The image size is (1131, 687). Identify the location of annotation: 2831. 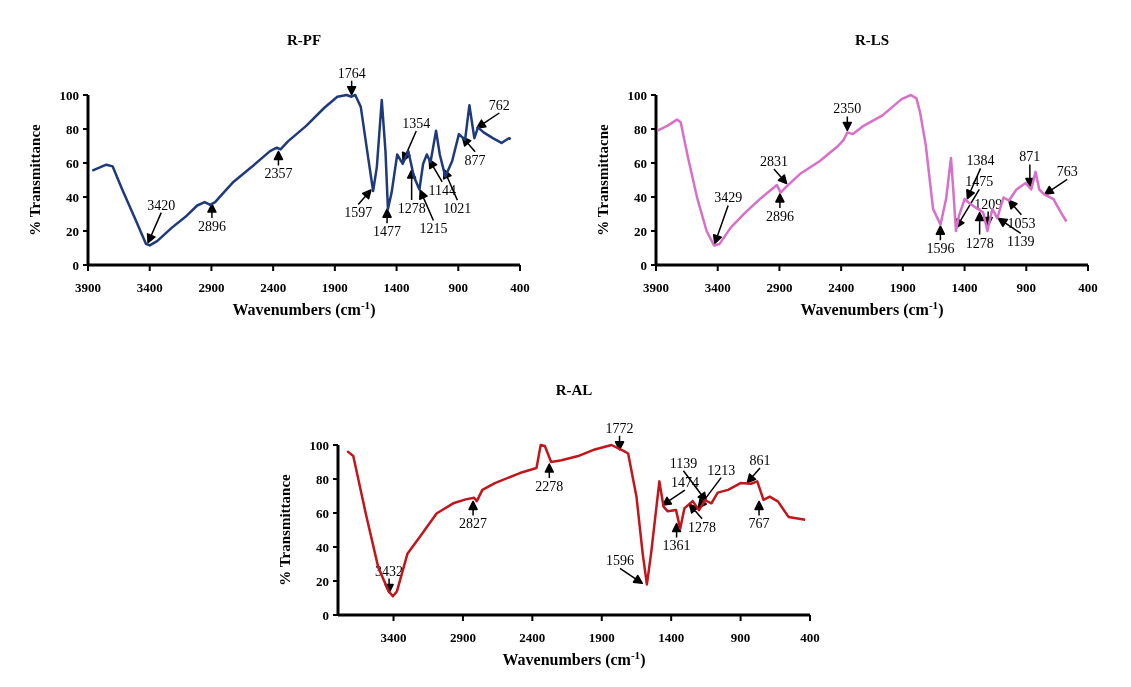
(773, 161).